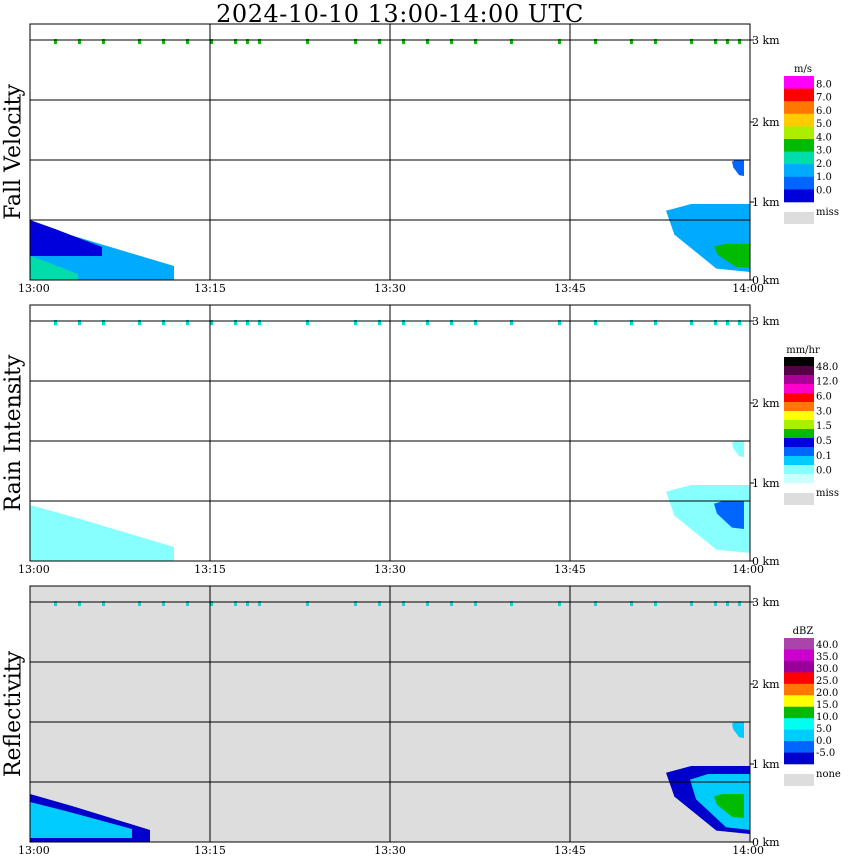 The height and width of the screenshot is (868, 850). I want to click on y-tick-label: 2 km, so click(766, 684).